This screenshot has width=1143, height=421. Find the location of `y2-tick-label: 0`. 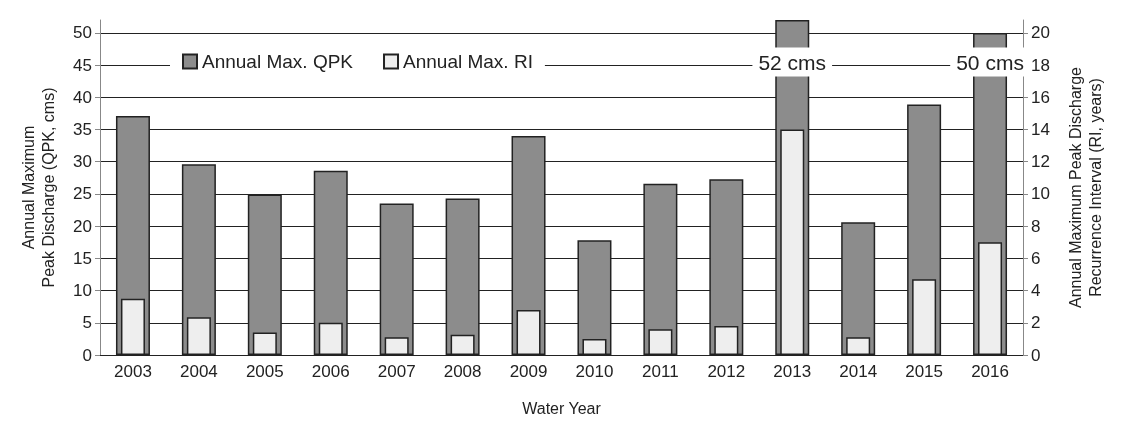

y2-tick-label: 0 is located at coordinates (1036, 355).